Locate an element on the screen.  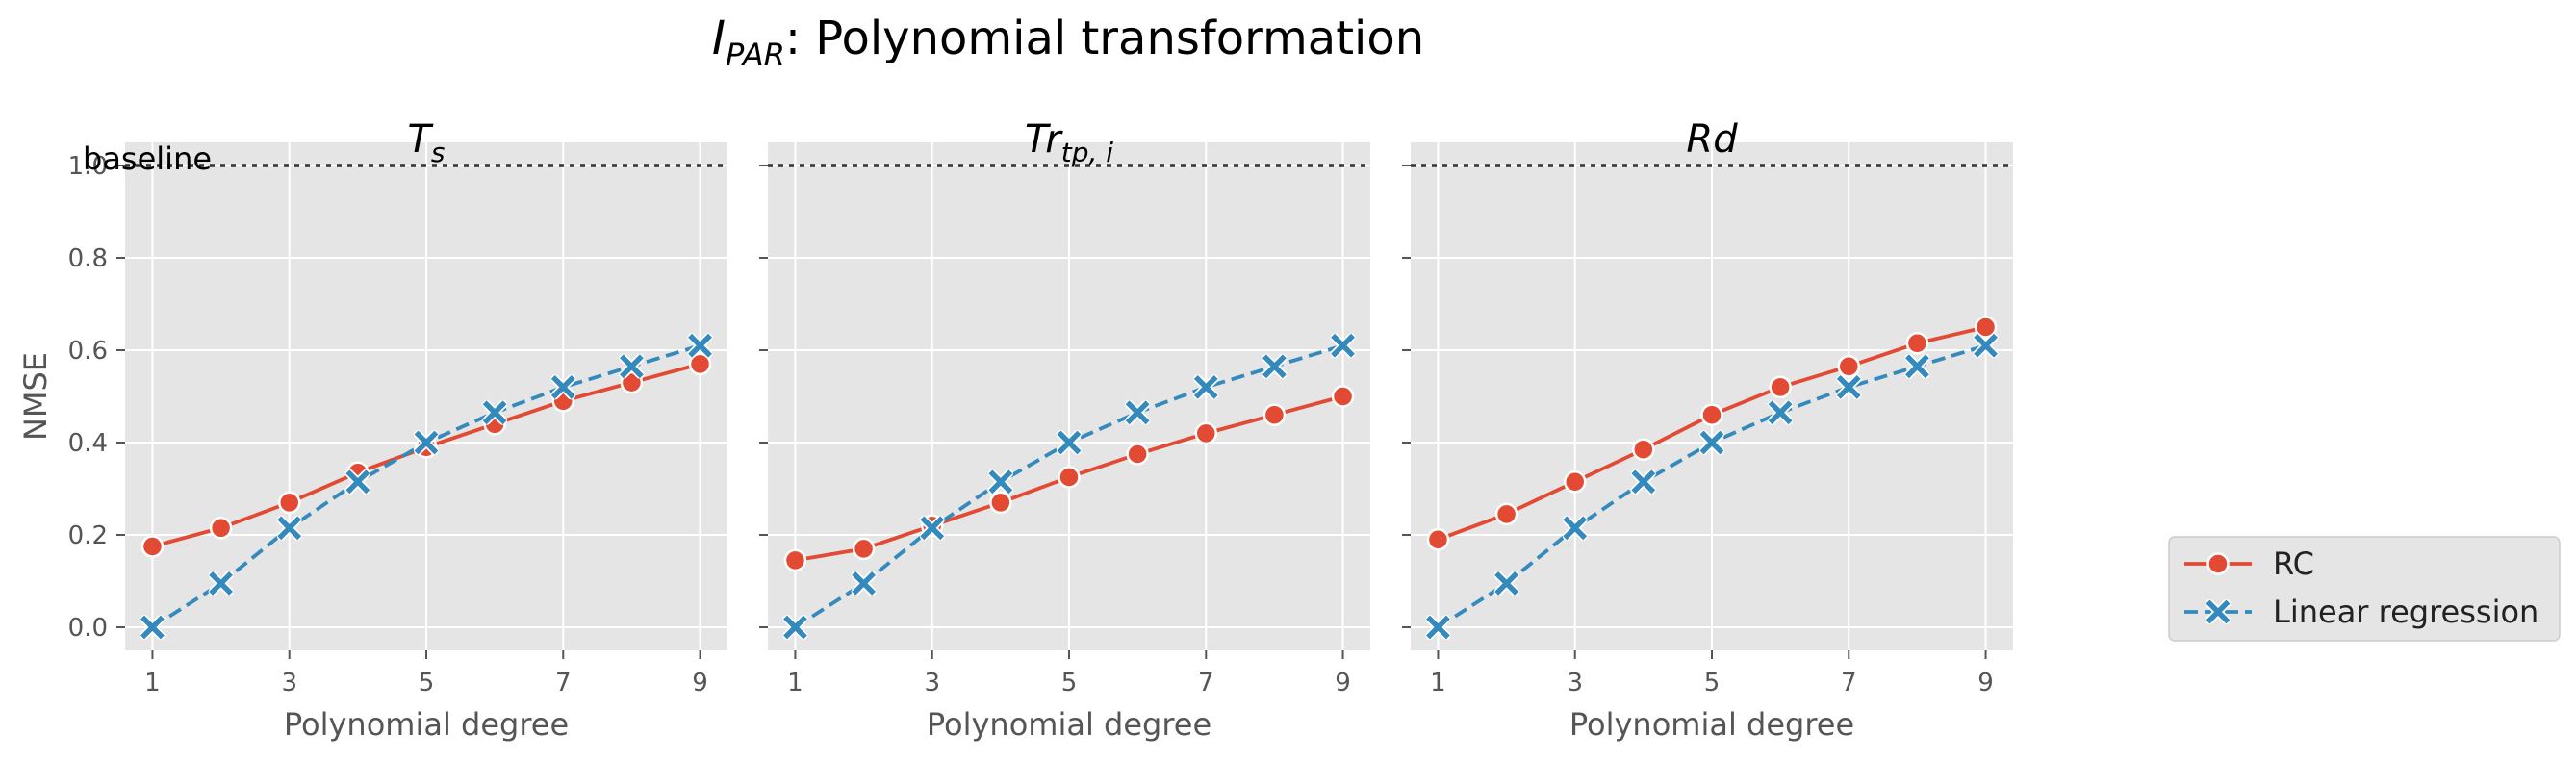
y-tick-label: 1.0 is located at coordinates (88, 166).